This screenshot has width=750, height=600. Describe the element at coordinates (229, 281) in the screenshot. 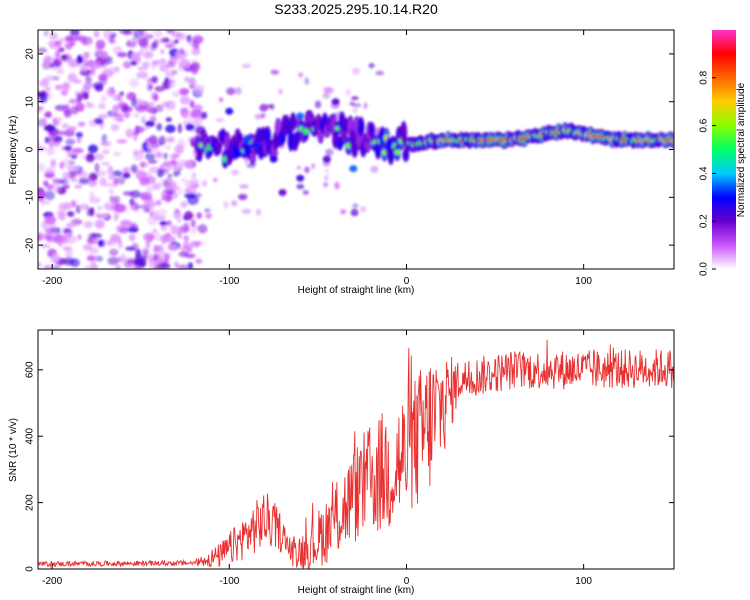

I see `spectrogram-xtick-label: -100` at that location.